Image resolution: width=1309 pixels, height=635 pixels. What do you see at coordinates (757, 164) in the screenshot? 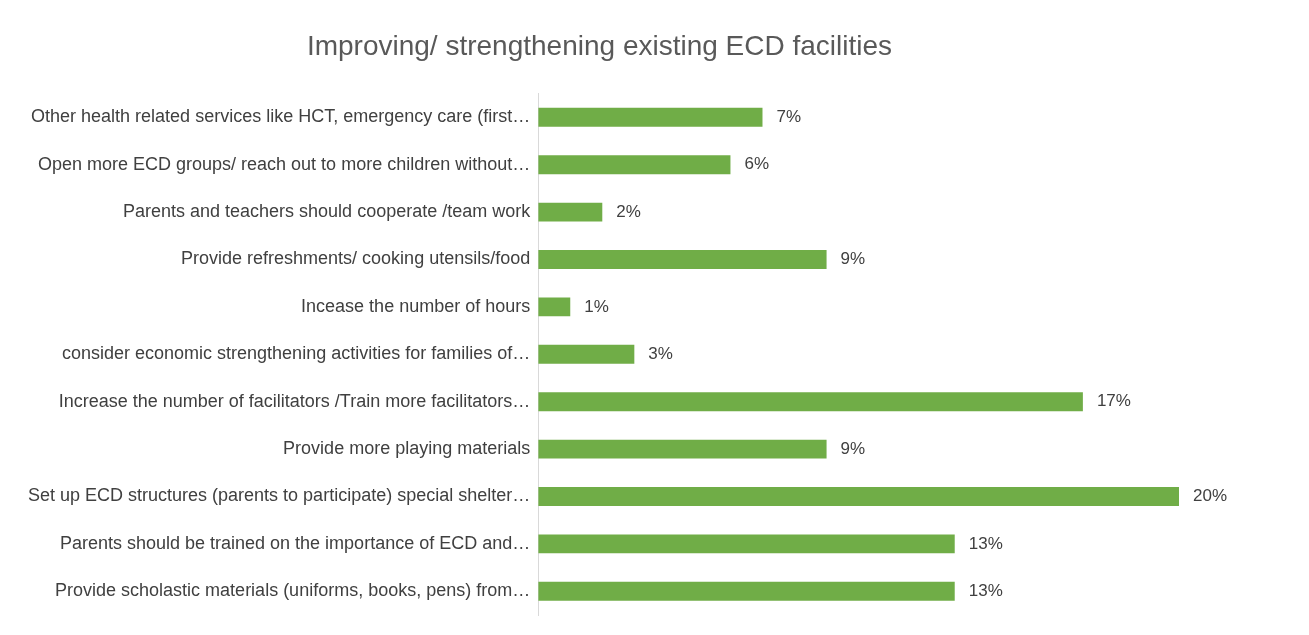
I see `data-label: 6%` at bounding box center [757, 164].